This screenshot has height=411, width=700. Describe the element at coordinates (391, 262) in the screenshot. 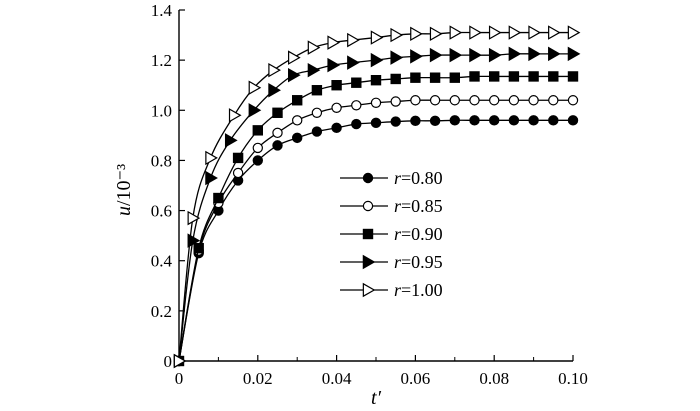

I see `legend-item: r=0.95` at that location.